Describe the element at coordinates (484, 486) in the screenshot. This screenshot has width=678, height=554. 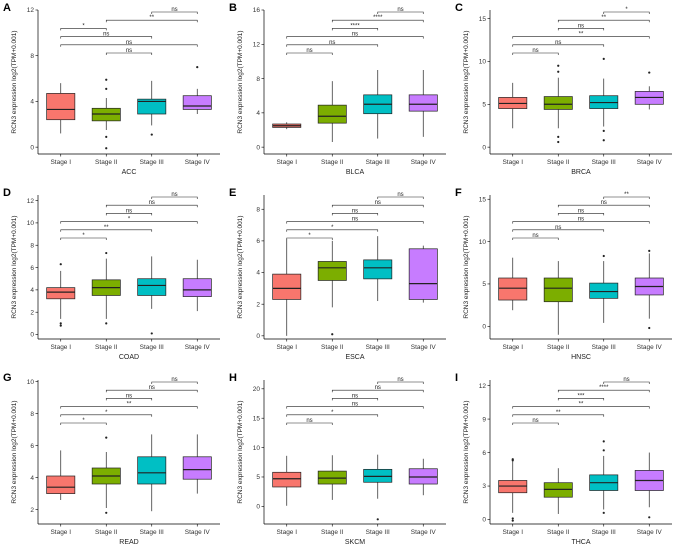
I see `y-tick-label: 3` at that location.